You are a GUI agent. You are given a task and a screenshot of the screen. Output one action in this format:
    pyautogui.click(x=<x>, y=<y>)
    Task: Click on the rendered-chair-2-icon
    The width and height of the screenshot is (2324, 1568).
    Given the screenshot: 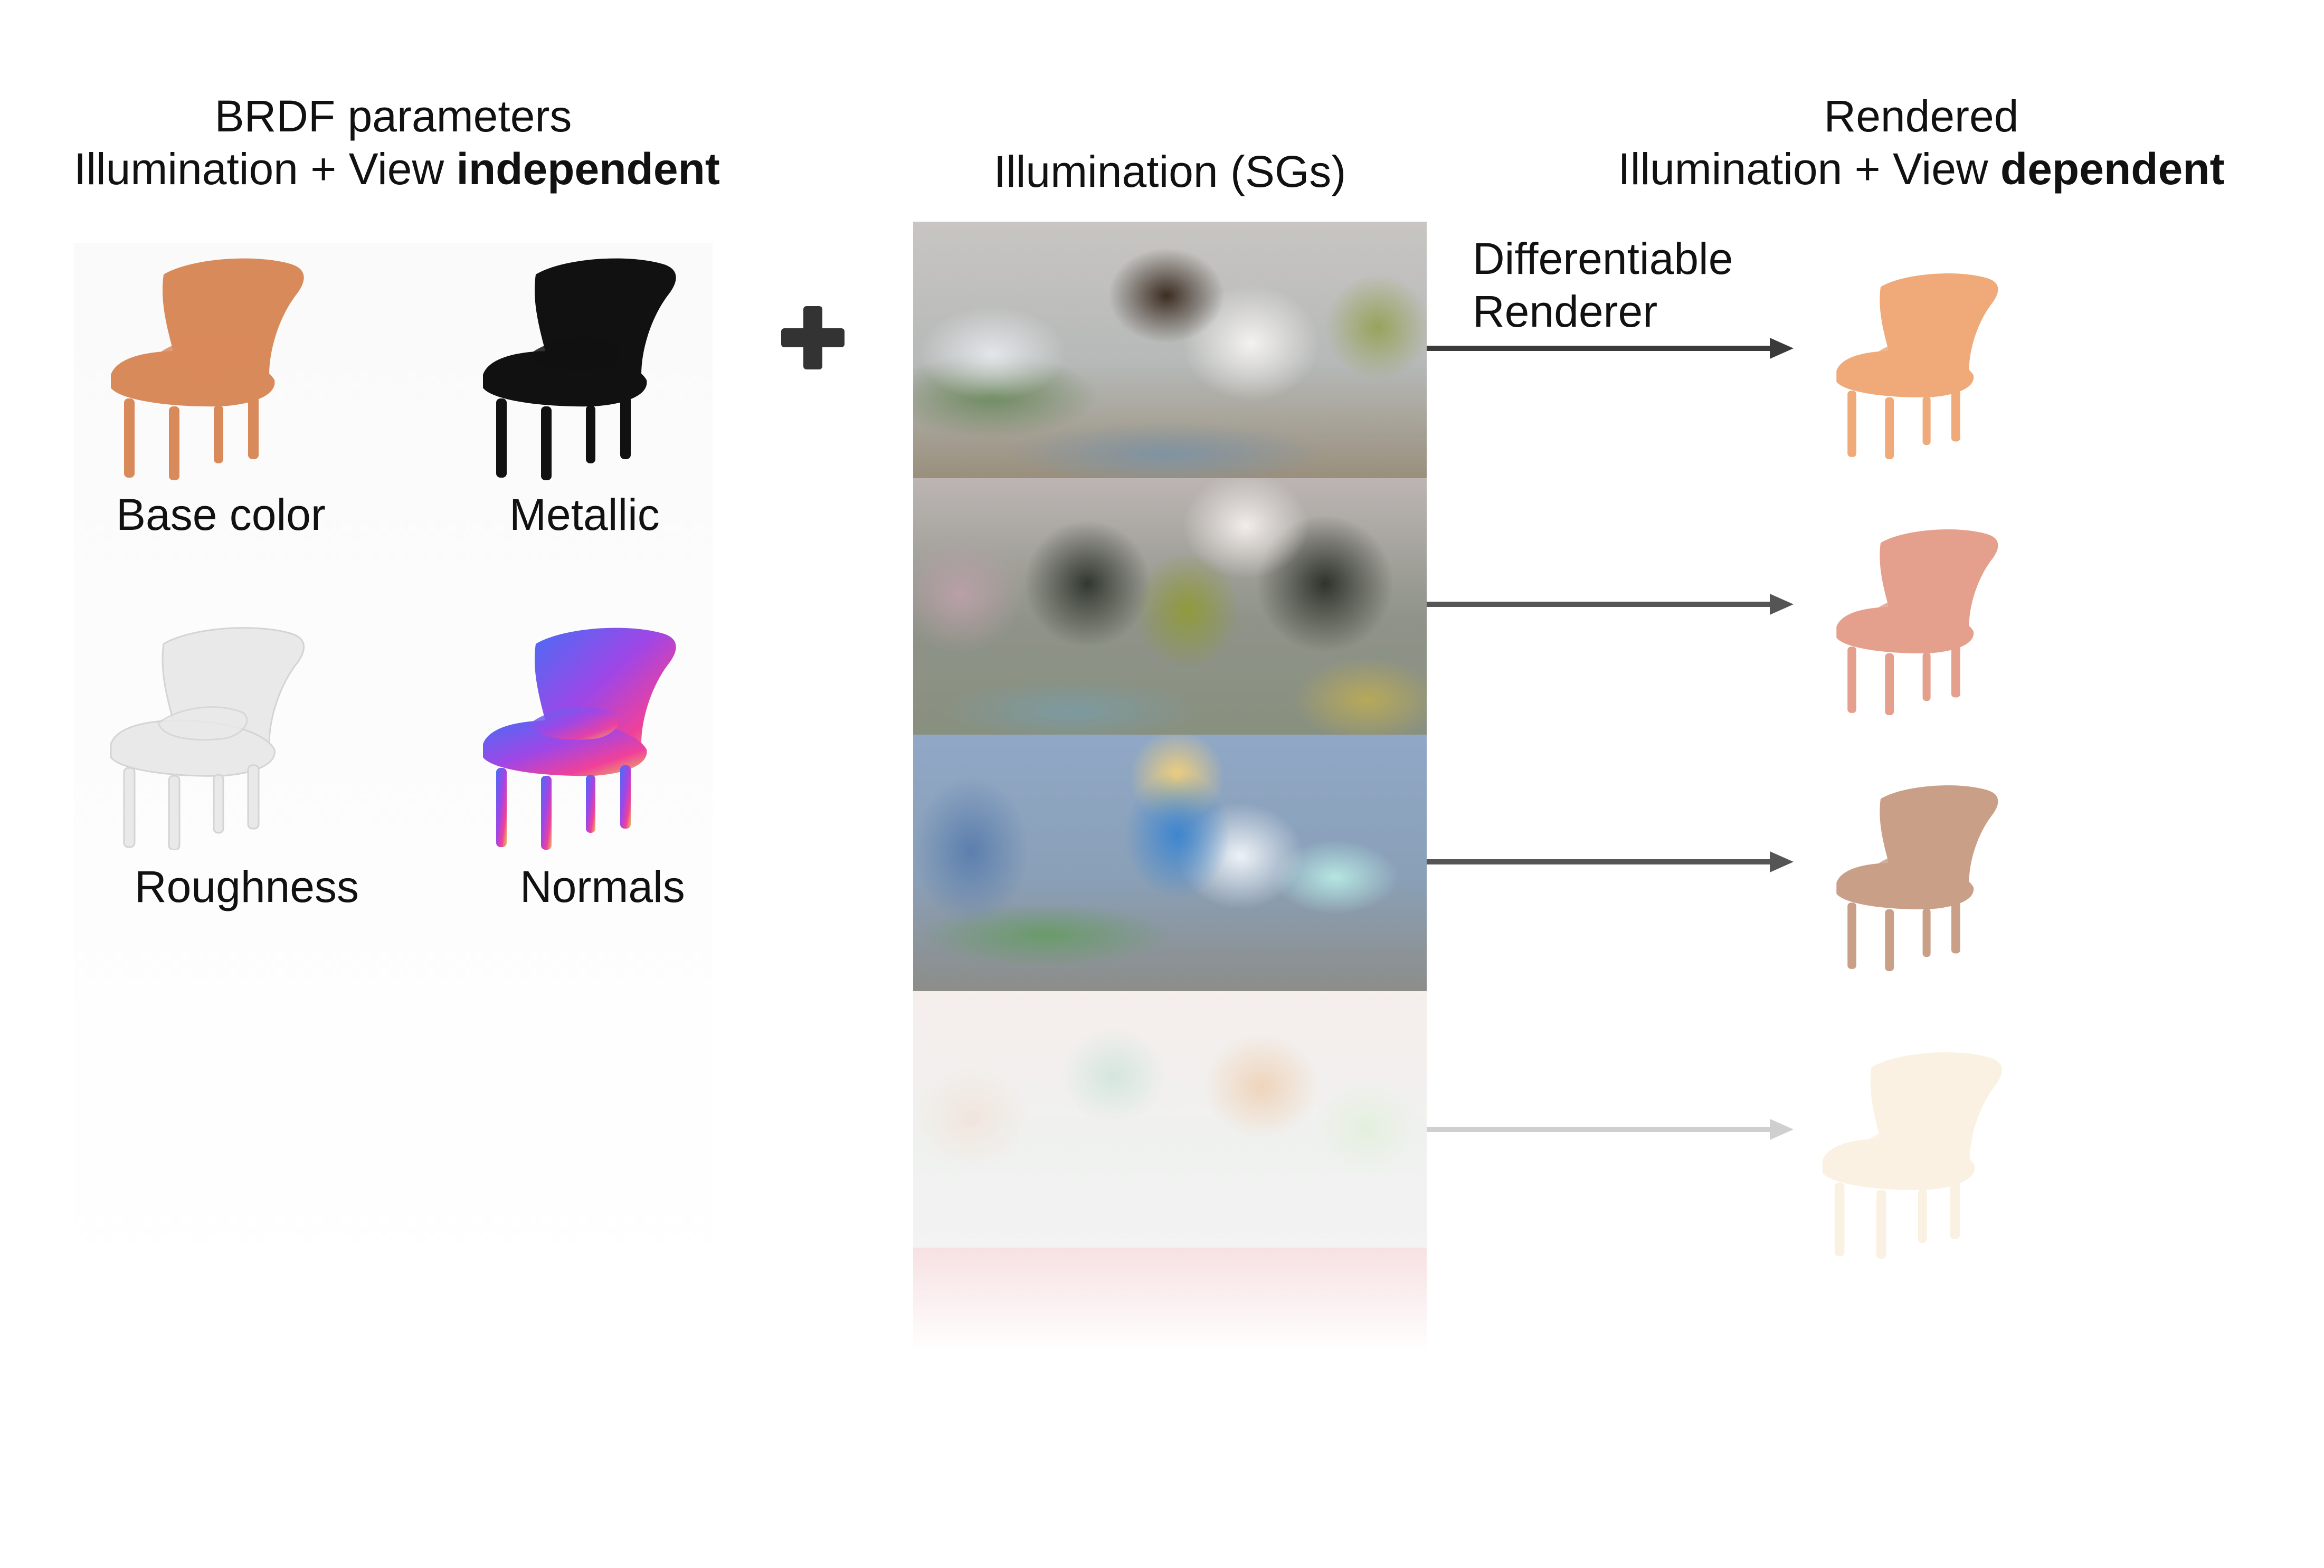 What is the action you would take?
    pyautogui.click(x=1916, y=620)
    